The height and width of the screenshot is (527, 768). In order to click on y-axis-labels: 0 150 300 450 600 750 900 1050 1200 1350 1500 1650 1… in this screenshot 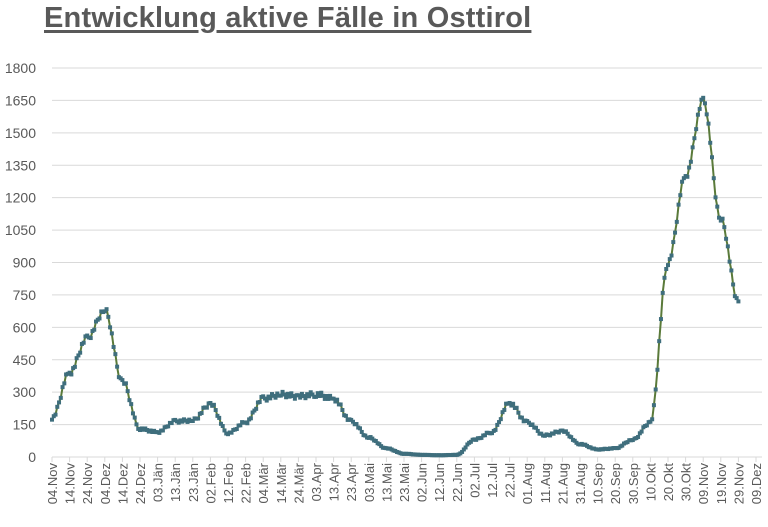, I will do `click(20, 262)`.